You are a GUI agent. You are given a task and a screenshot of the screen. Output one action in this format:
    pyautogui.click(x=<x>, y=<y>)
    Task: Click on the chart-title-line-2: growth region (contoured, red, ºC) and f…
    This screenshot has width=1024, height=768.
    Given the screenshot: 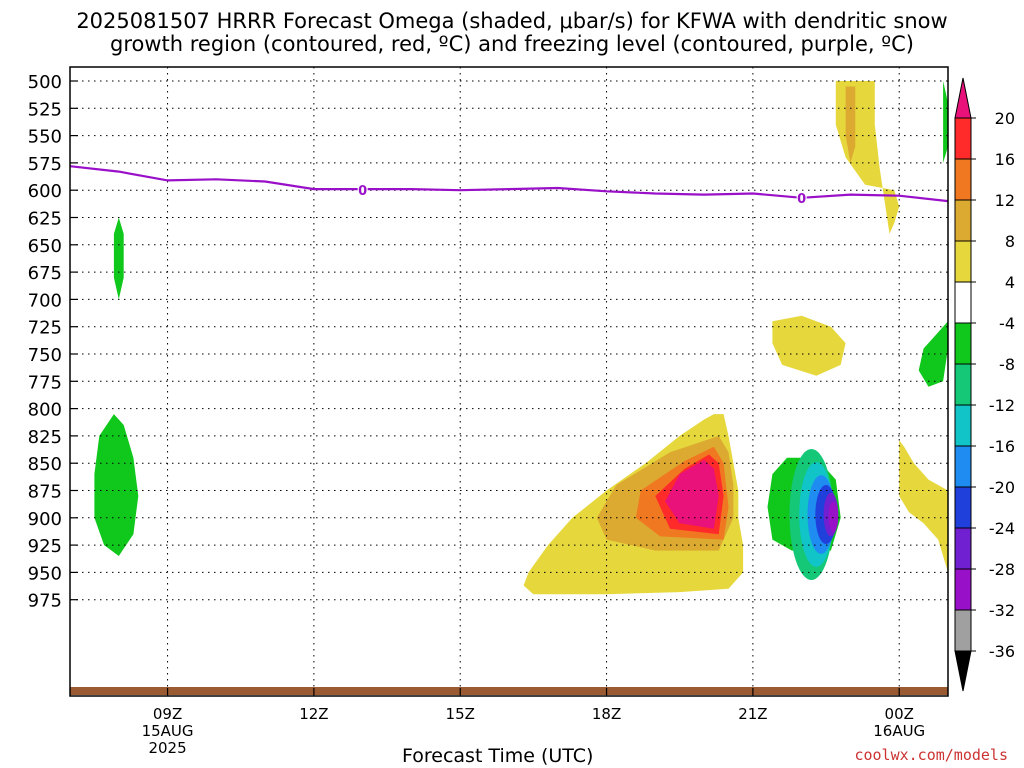 What is the action you would take?
    pyautogui.click(x=512, y=44)
    